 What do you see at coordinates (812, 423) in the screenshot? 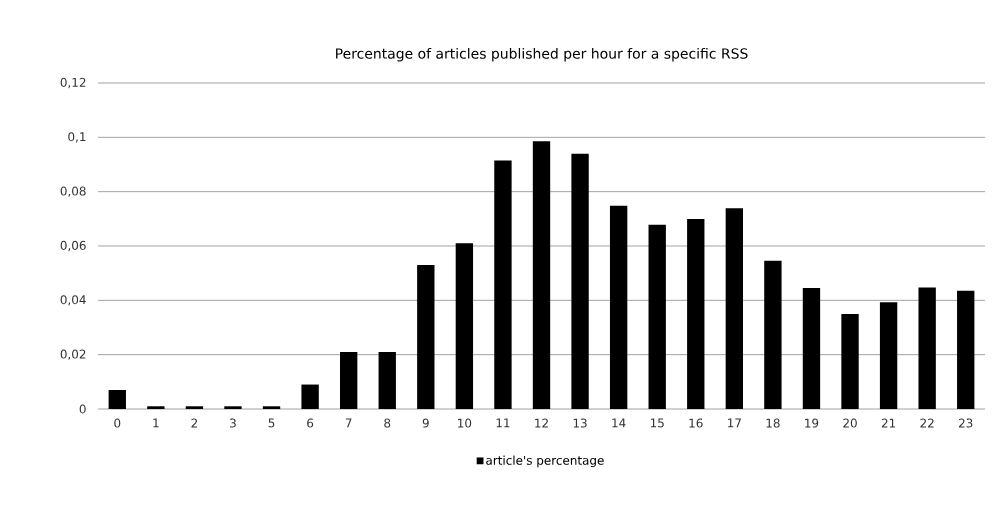
I see `x-tick-label: 19` at bounding box center [812, 423].